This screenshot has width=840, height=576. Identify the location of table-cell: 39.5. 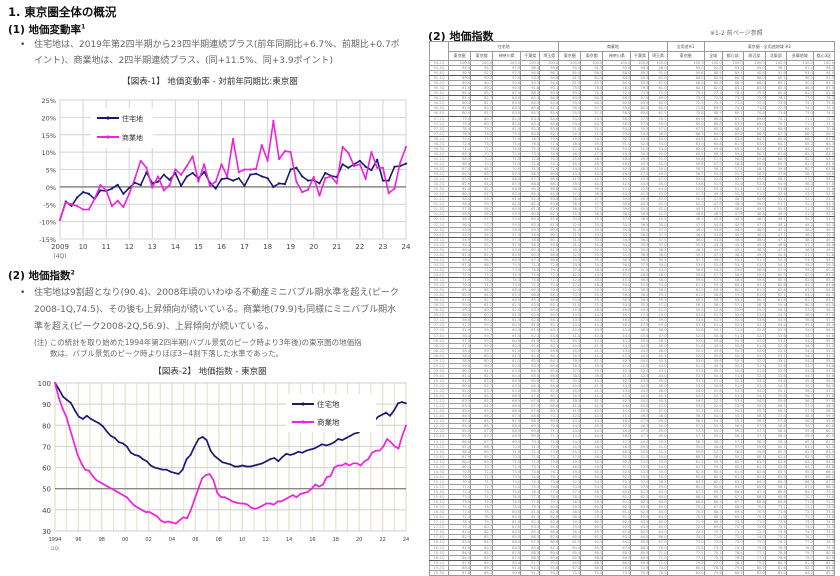
(640, 214).